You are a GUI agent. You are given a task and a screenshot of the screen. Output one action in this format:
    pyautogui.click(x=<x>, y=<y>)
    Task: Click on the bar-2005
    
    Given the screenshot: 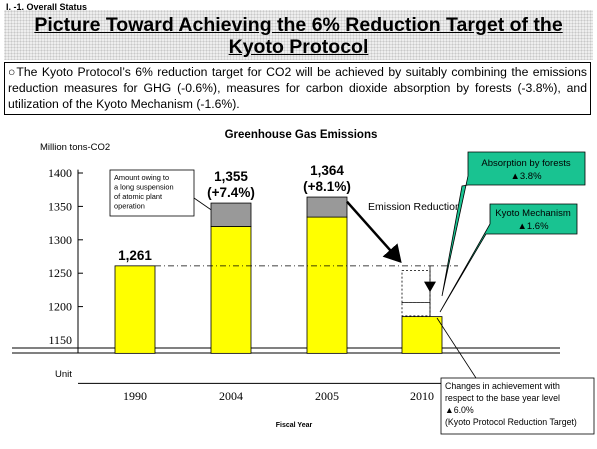 What is the action you would take?
    pyautogui.click(x=327, y=285)
    